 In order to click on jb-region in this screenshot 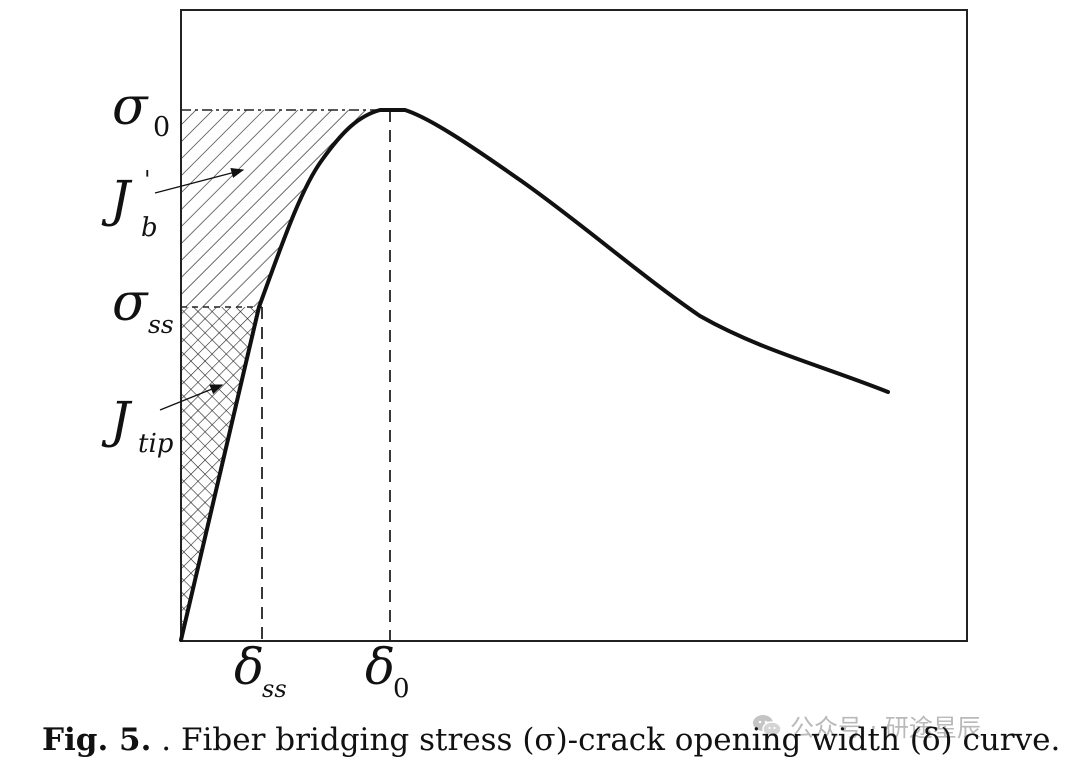, I will do `click(280, 208)`.